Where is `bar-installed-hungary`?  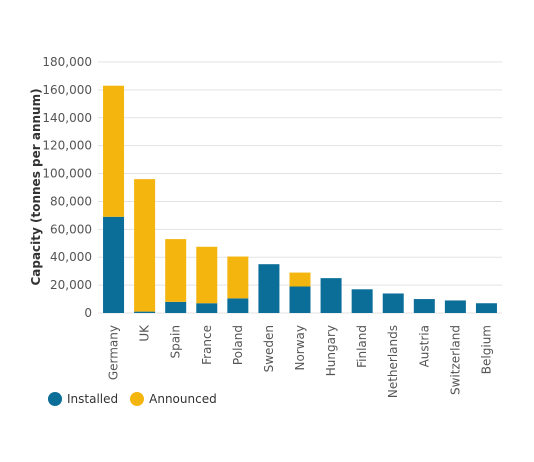 bar-installed-hungary is located at coordinates (331, 295).